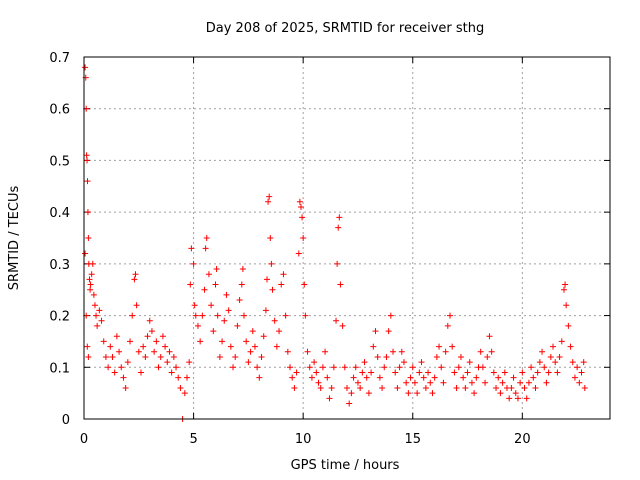 Image resolution: width=640 pixels, height=480 pixels. I want to click on y-tick-label: 0.1, so click(59, 368).